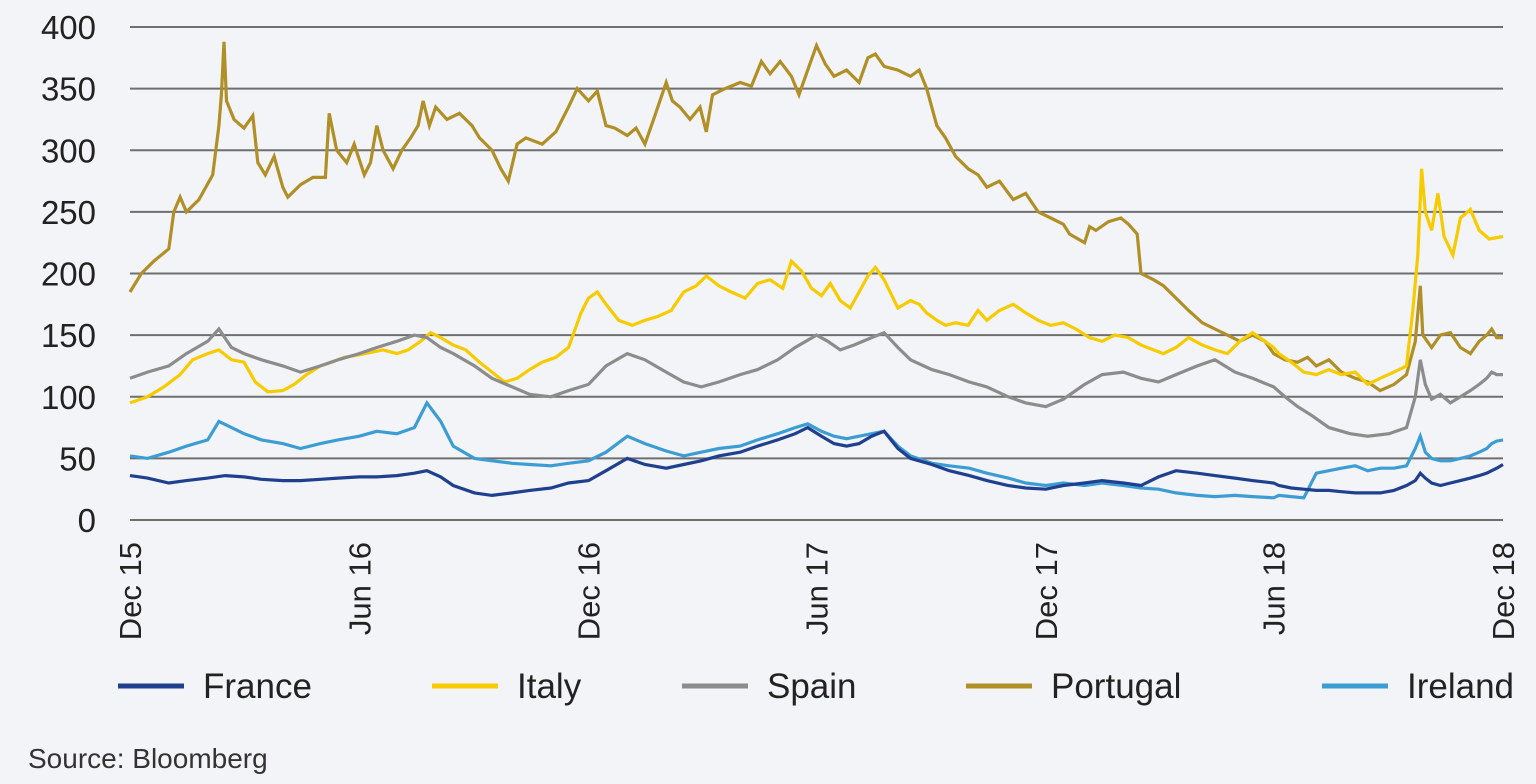  I want to click on x-tick: Jun 17, so click(817, 588).